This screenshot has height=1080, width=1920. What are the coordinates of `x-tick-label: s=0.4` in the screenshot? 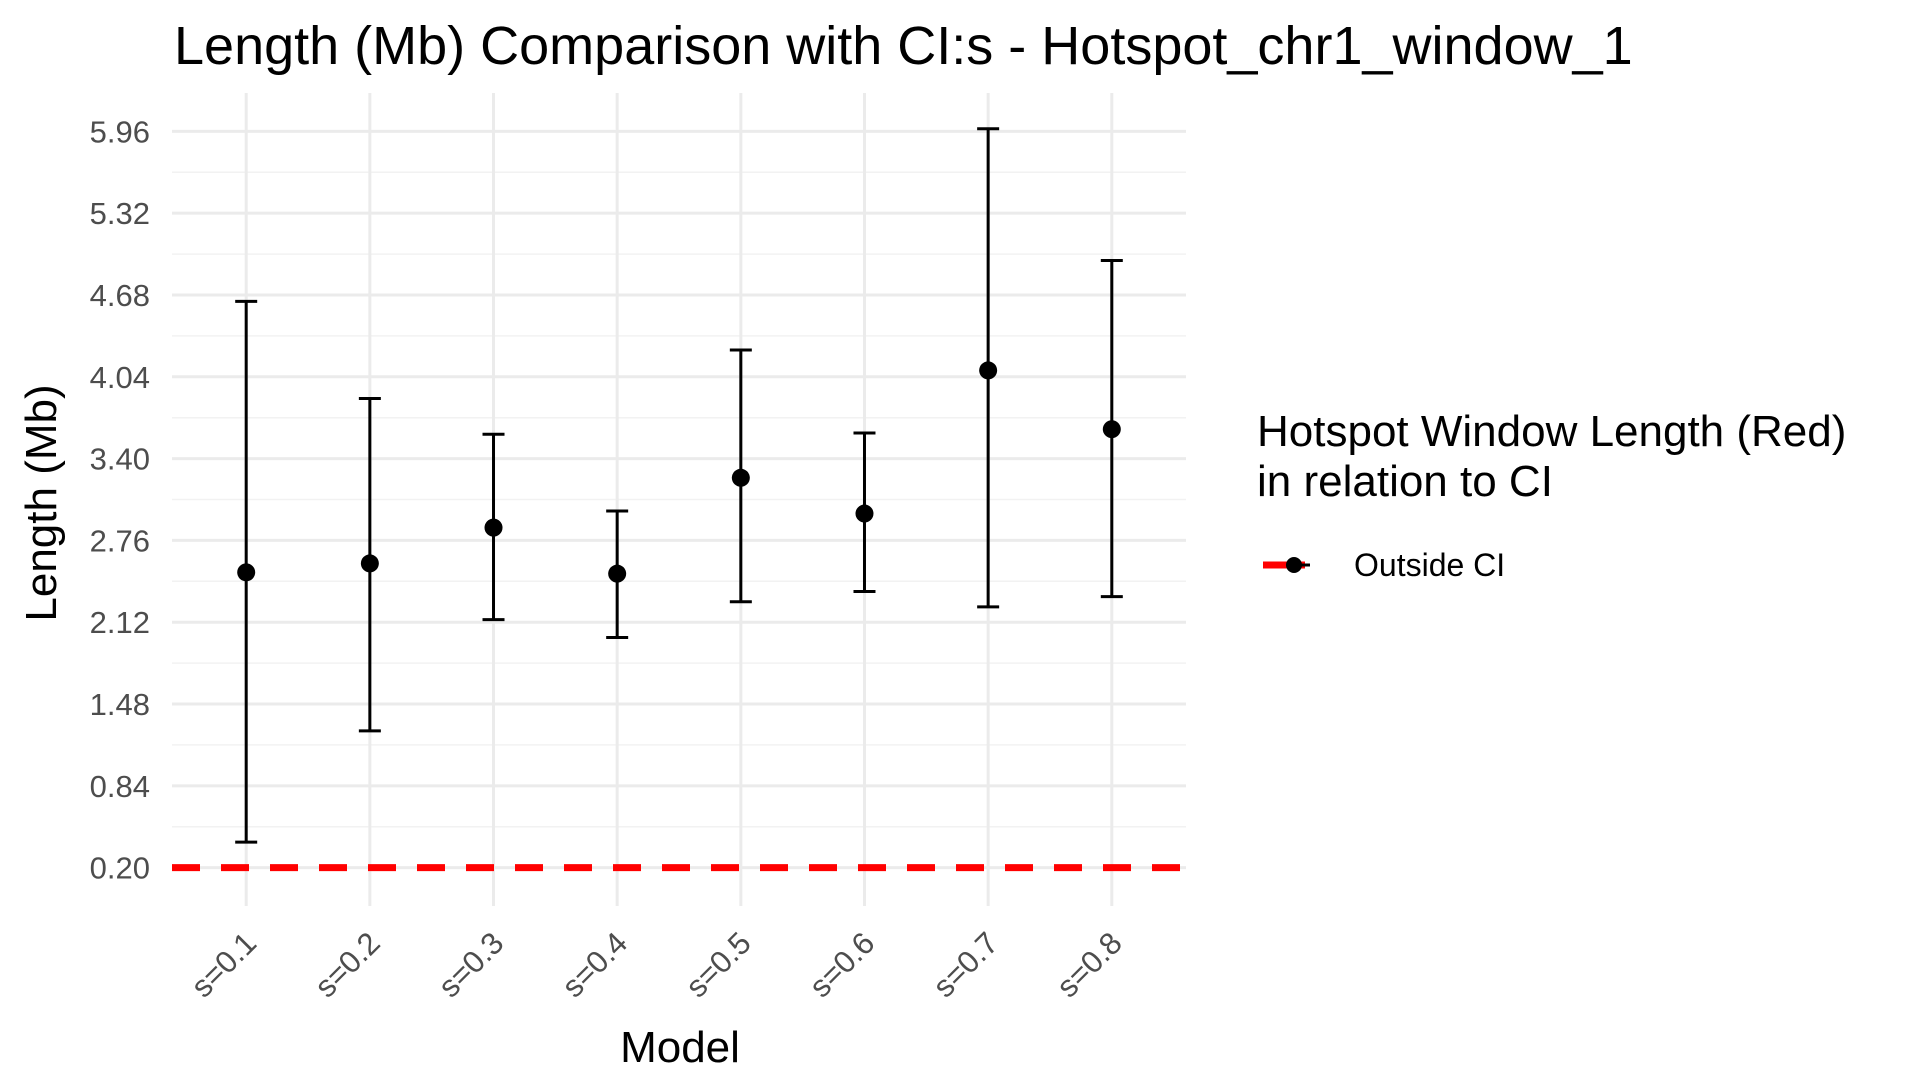 It's located at (594, 964).